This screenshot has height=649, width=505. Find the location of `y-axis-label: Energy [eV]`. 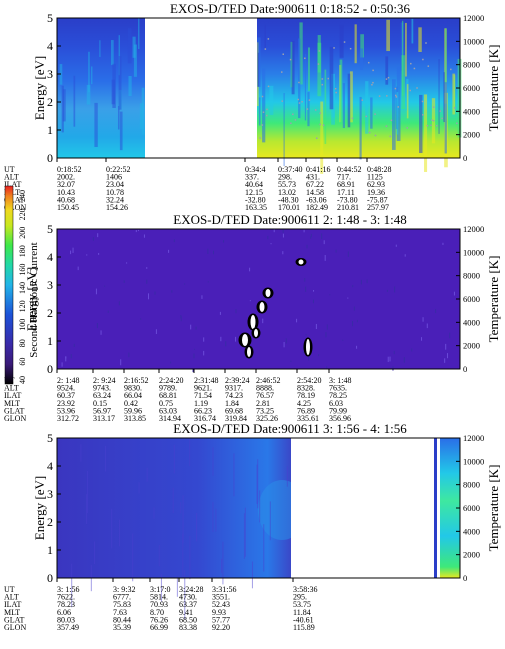

y-axis-label: Energy [eV] is located at coordinates (31, 299).